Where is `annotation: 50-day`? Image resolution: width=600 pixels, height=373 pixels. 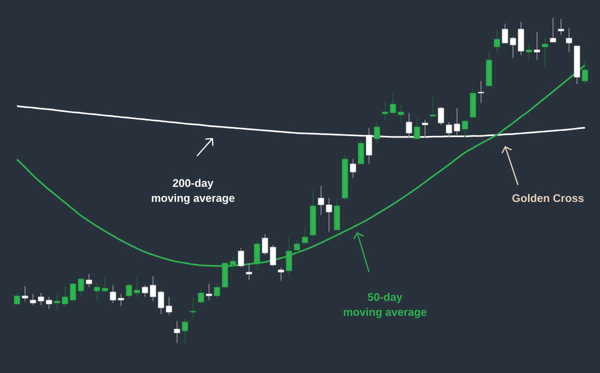 annotation: 50-day is located at coordinates (385, 298).